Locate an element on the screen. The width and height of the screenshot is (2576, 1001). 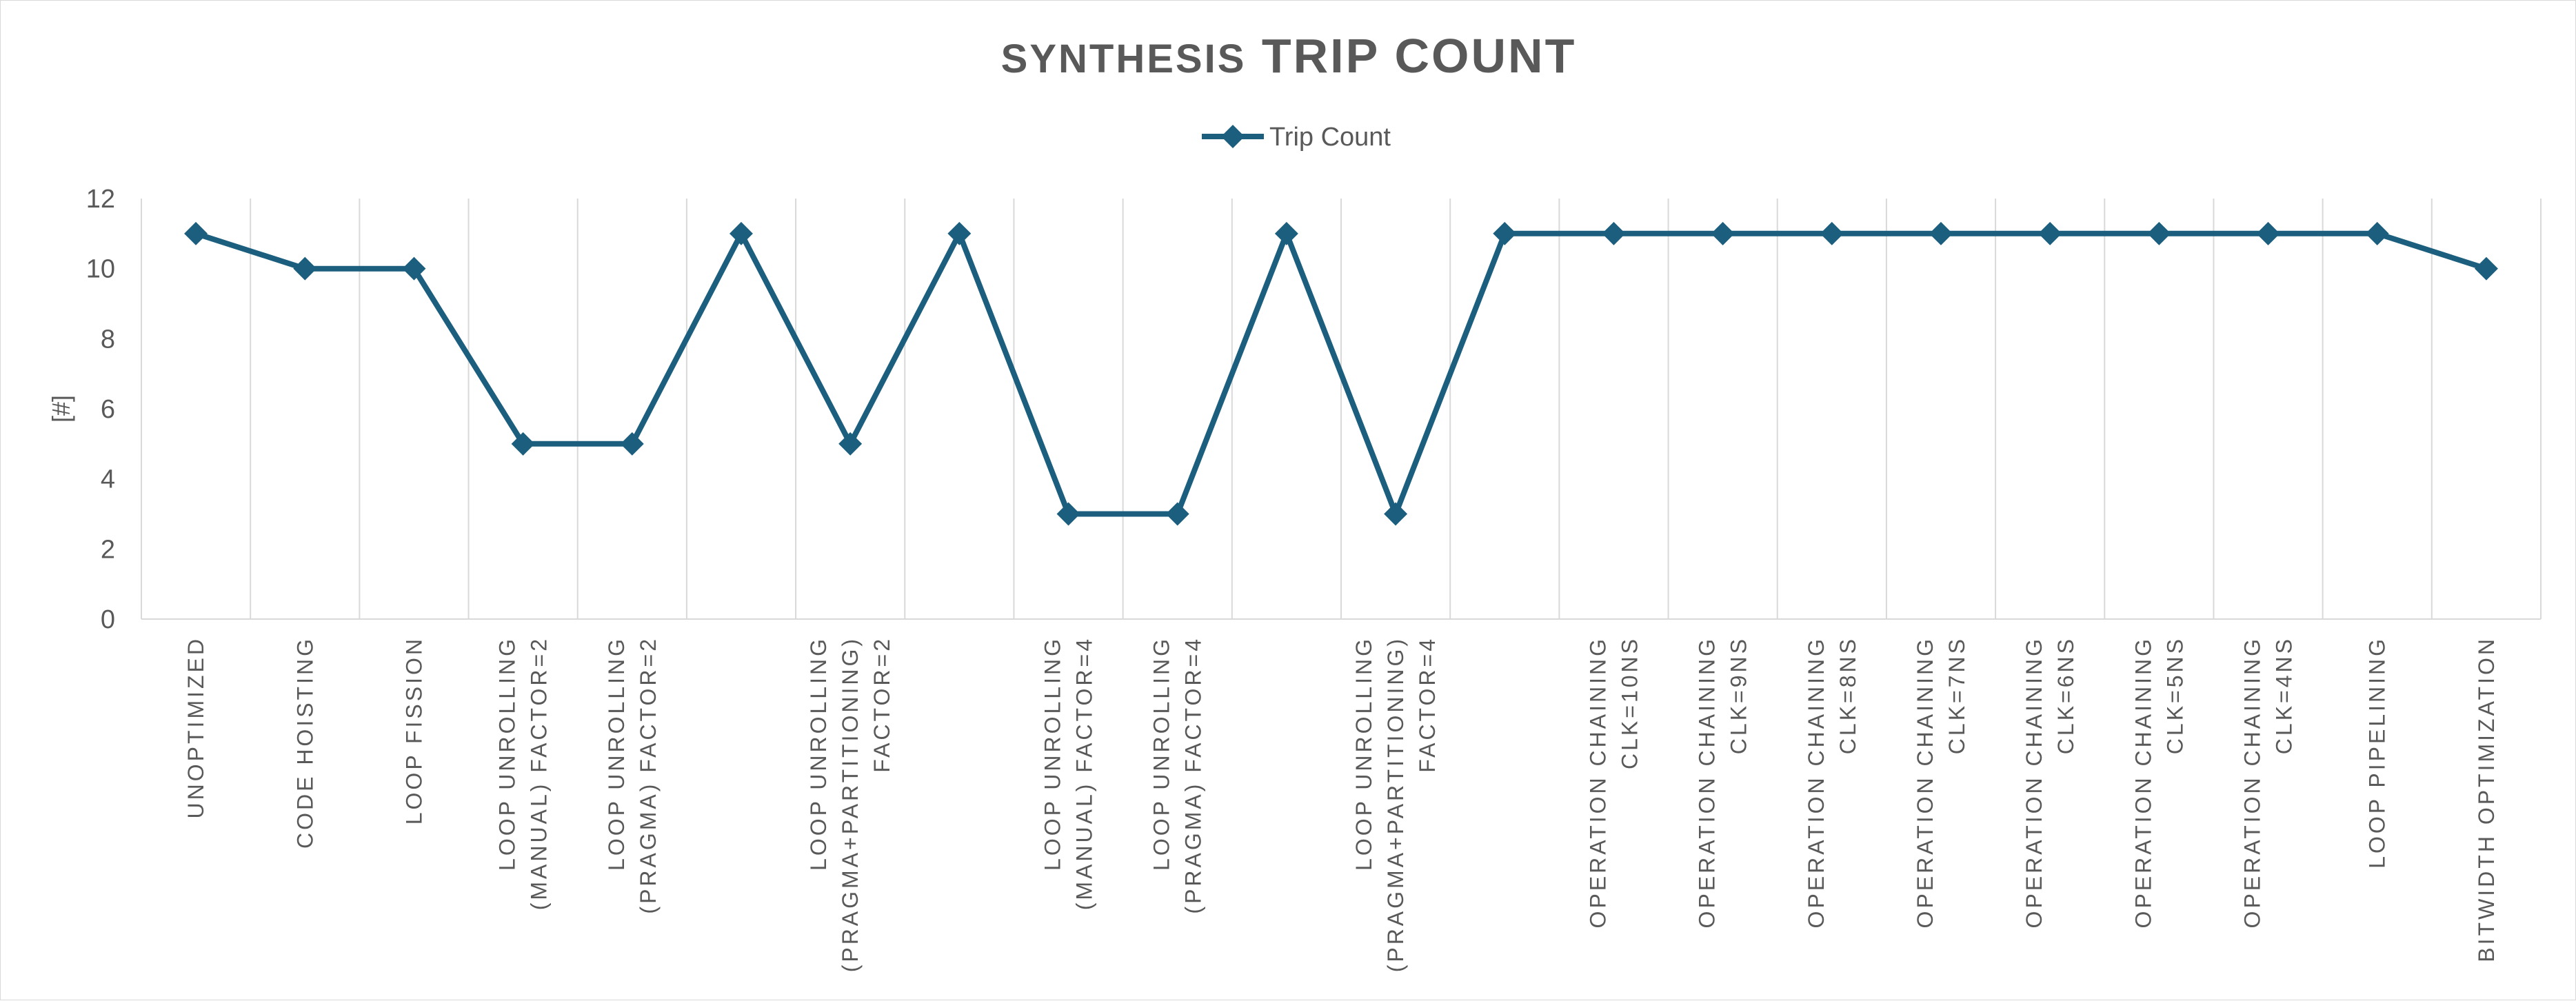
y-tick-label: 0 is located at coordinates (108, 620).